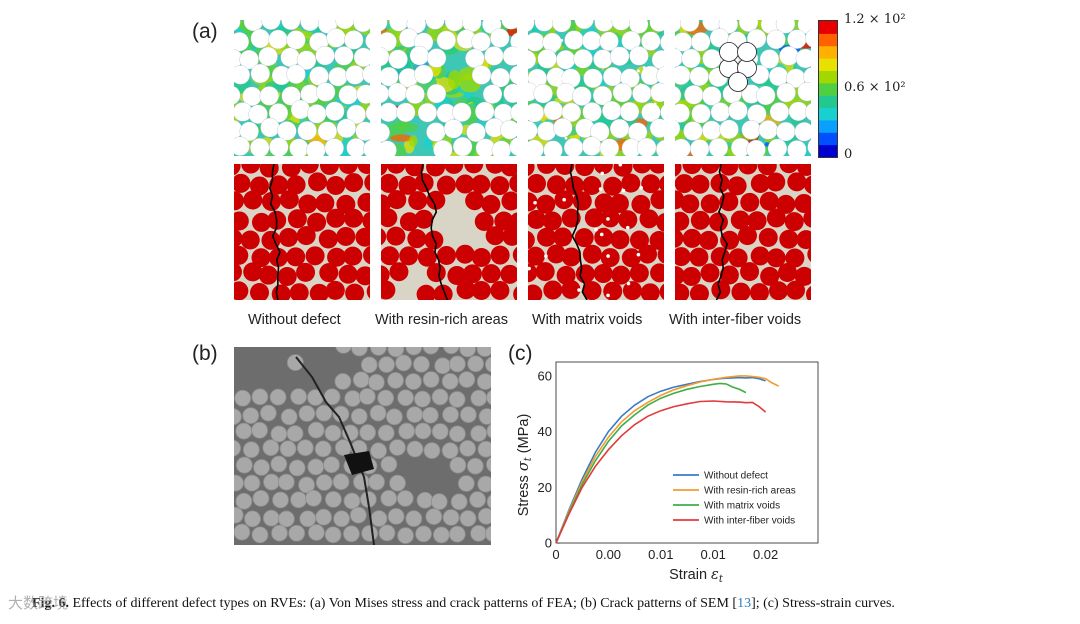 This screenshot has height=624, width=1080. I want to click on colorbar-min-label: 0, so click(848, 154).